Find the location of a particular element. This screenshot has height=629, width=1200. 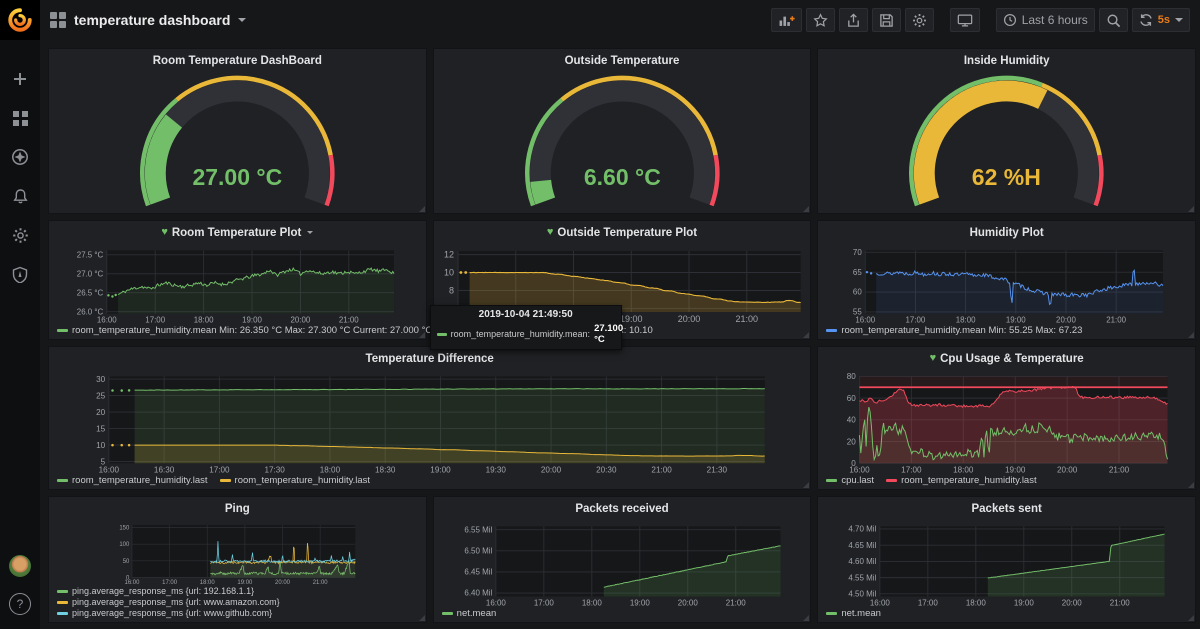

plus-icon is located at coordinates (20, 79).